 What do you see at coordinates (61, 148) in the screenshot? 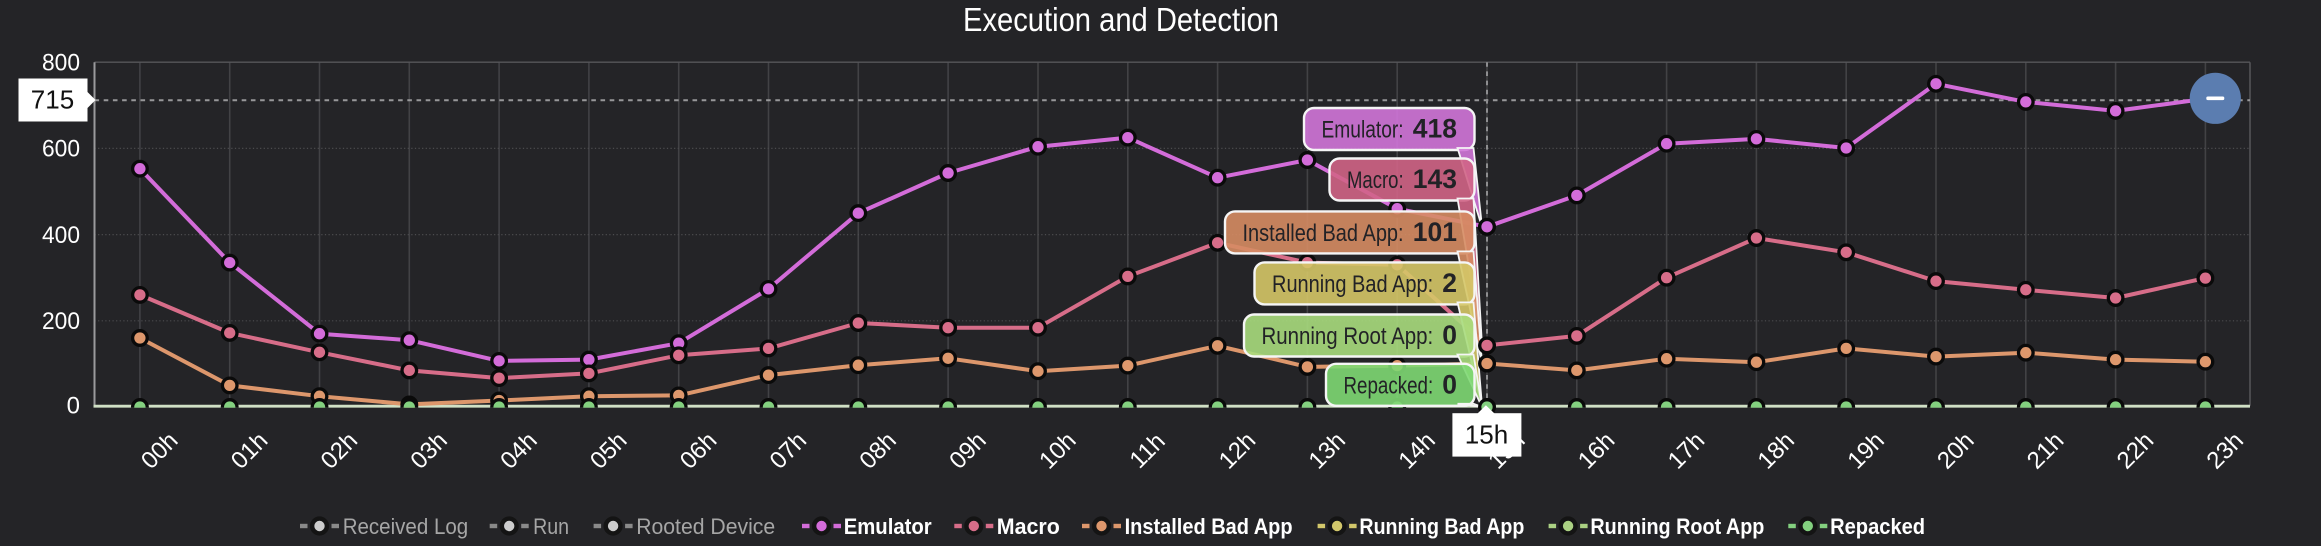
I see `svg-text: 600` at bounding box center [61, 148].